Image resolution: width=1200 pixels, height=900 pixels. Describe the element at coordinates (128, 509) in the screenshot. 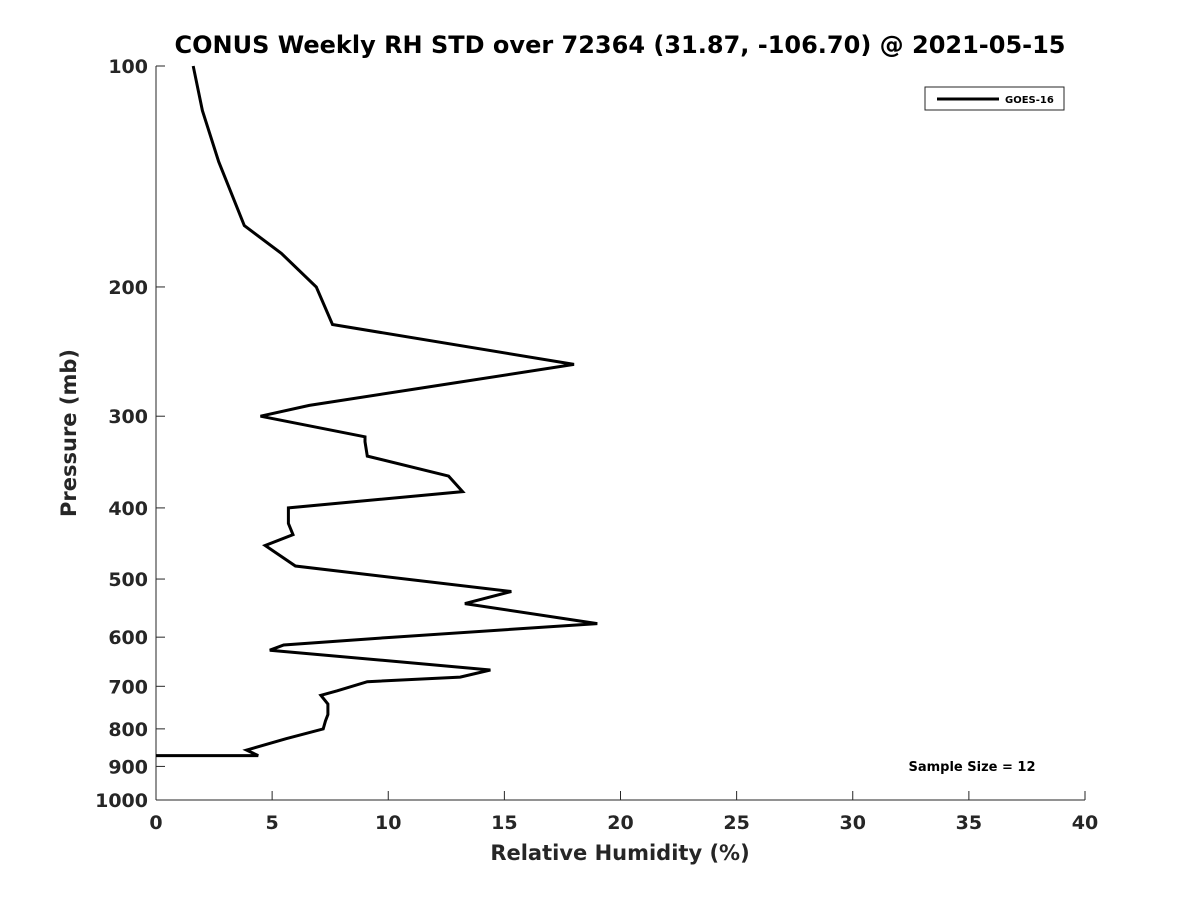

I see `y-tick-label: 400` at that location.